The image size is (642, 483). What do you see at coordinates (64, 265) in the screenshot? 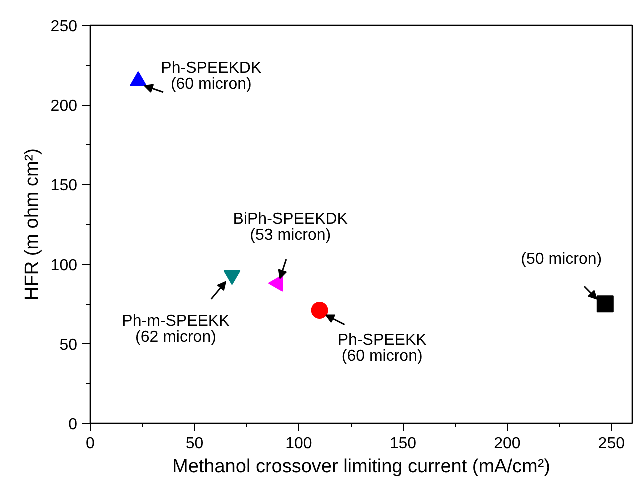
I see `y-tick-label: 100` at bounding box center [64, 265].